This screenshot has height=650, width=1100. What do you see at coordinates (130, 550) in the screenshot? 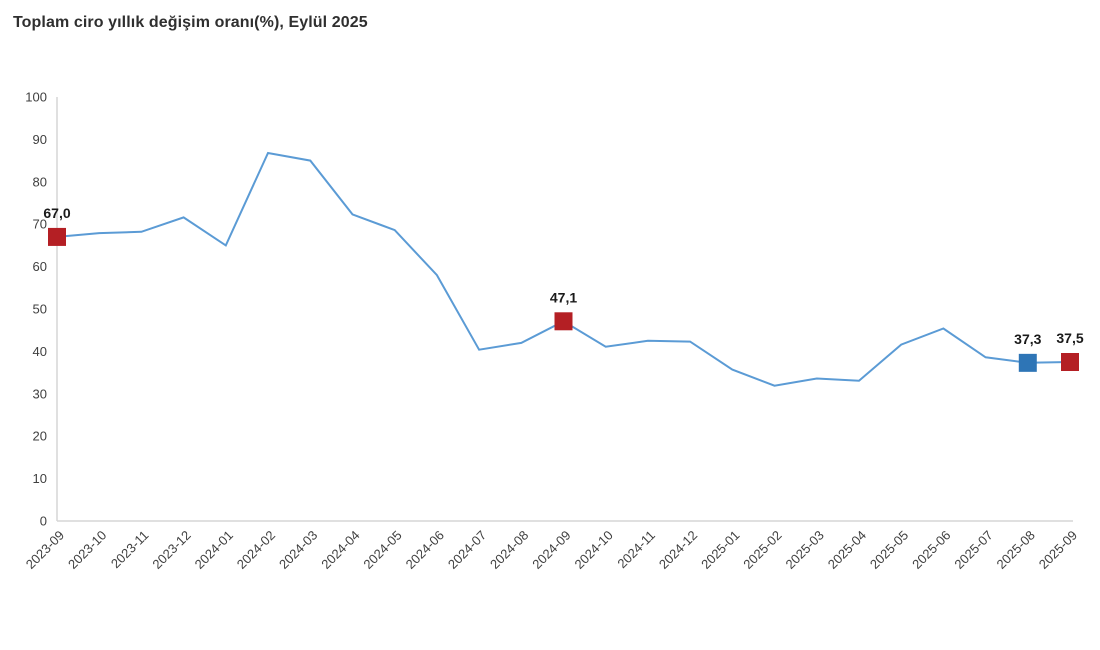
I see `x-tick-label: 2023-11` at bounding box center [130, 550].